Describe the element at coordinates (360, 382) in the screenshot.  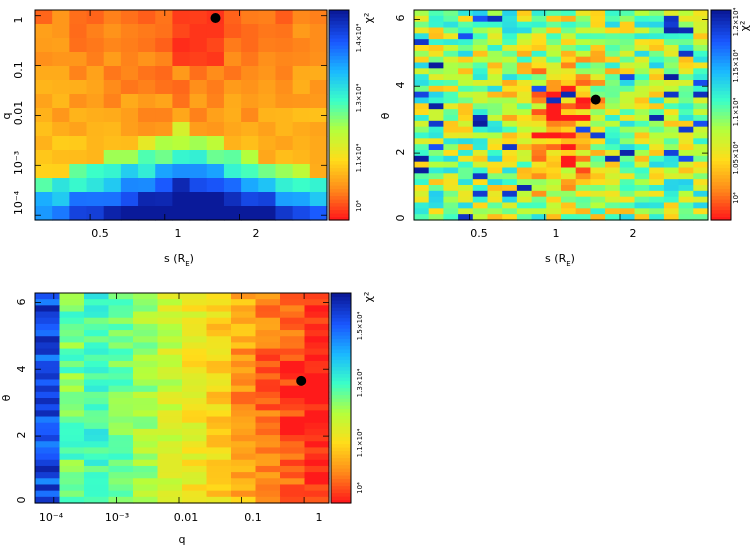
I see `colorbar-tick-label: 1.3×10⁴` at that location.